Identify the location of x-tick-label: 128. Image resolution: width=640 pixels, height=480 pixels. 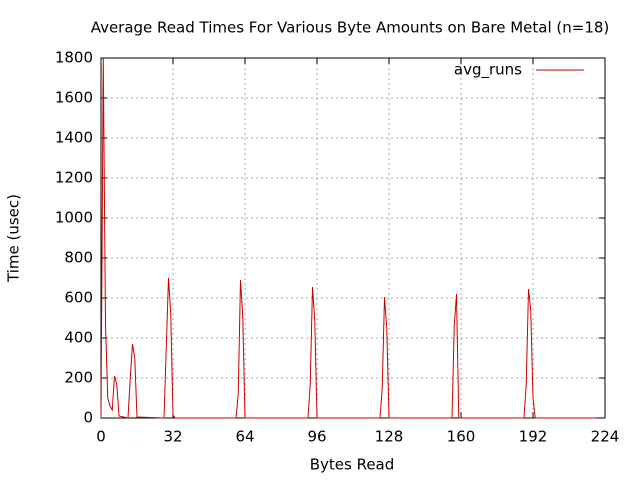
(389, 437).